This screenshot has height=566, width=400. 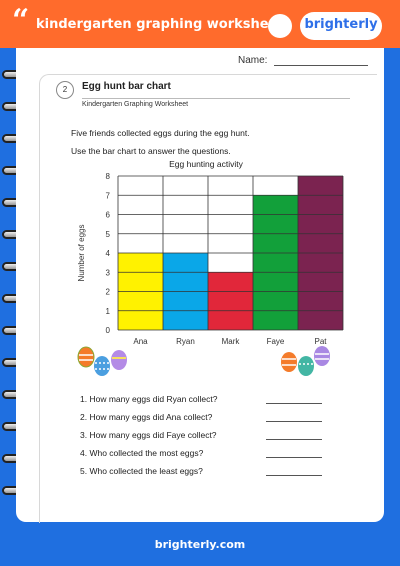 What do you see at coordinates (148, 435) in the screenshot?
I see `question: 3. How many eggs did Faye collect?` at bounding box center [148, 435].